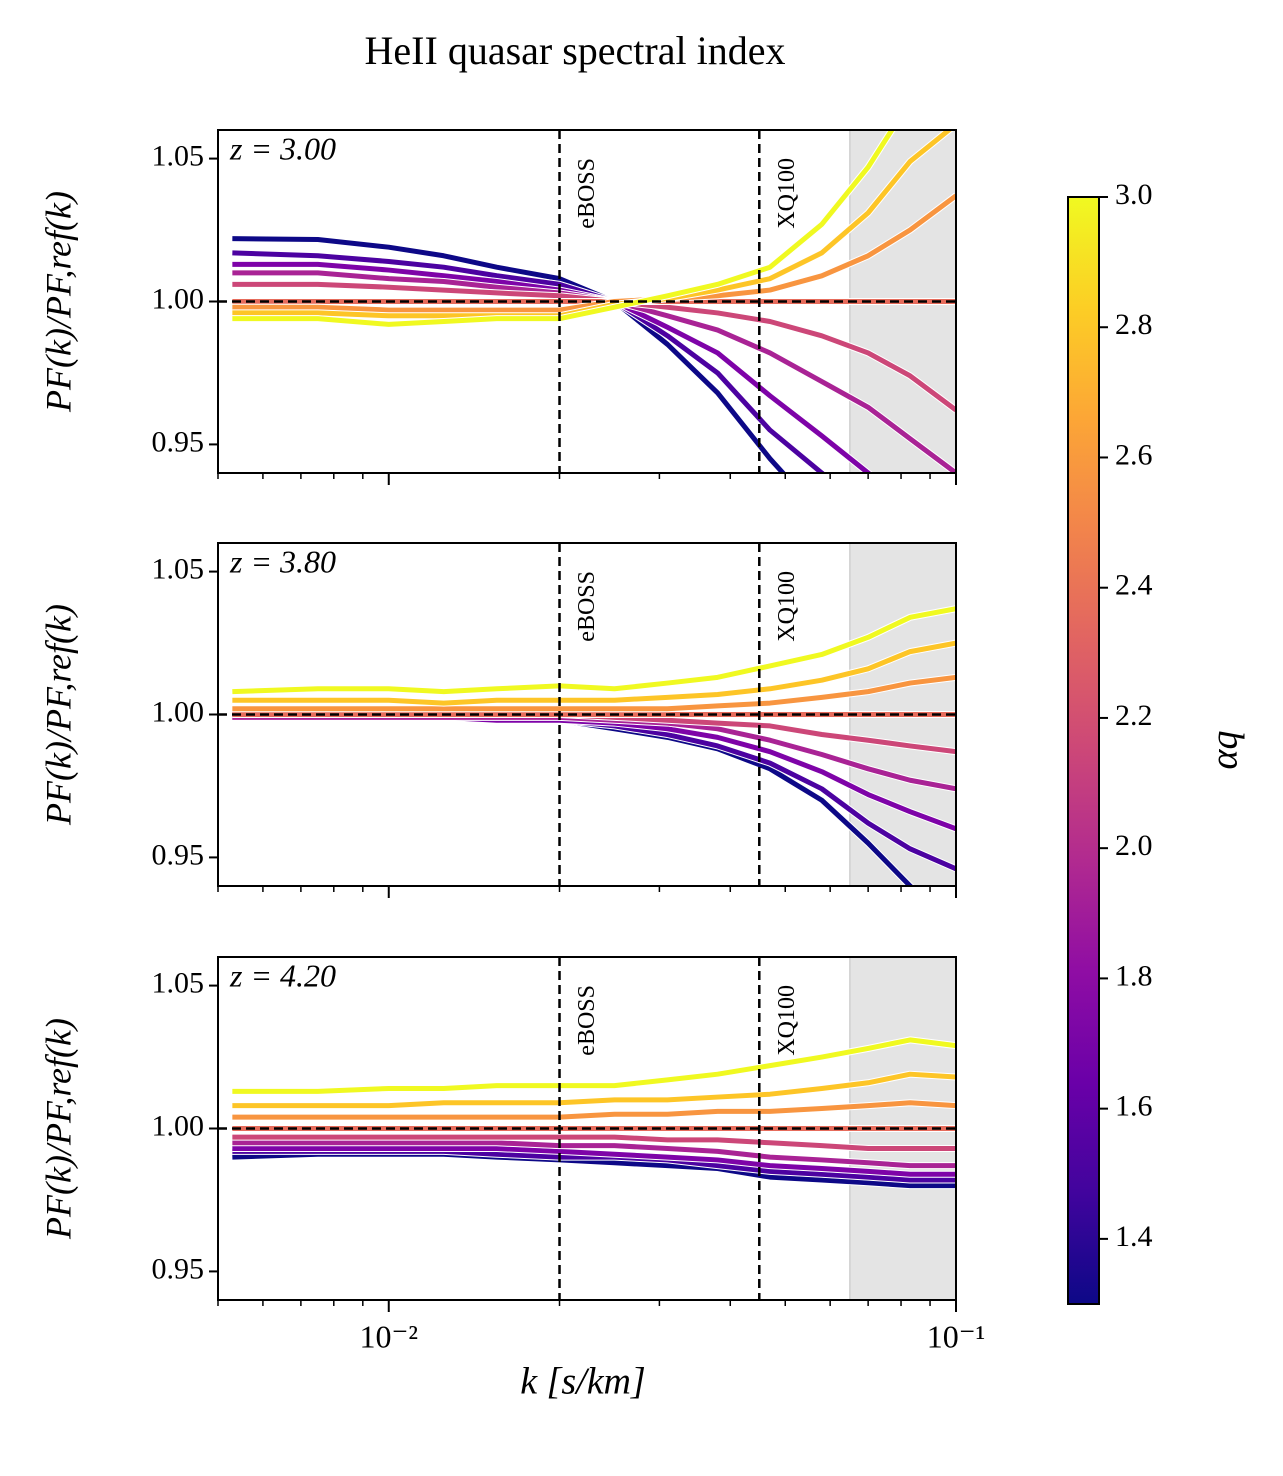 This screenshot has height=1476, width=1283. Describe the element at coordinates (1134, 194) in the screenshot. I see `colorbar-tick-label: 3.0` at that location.